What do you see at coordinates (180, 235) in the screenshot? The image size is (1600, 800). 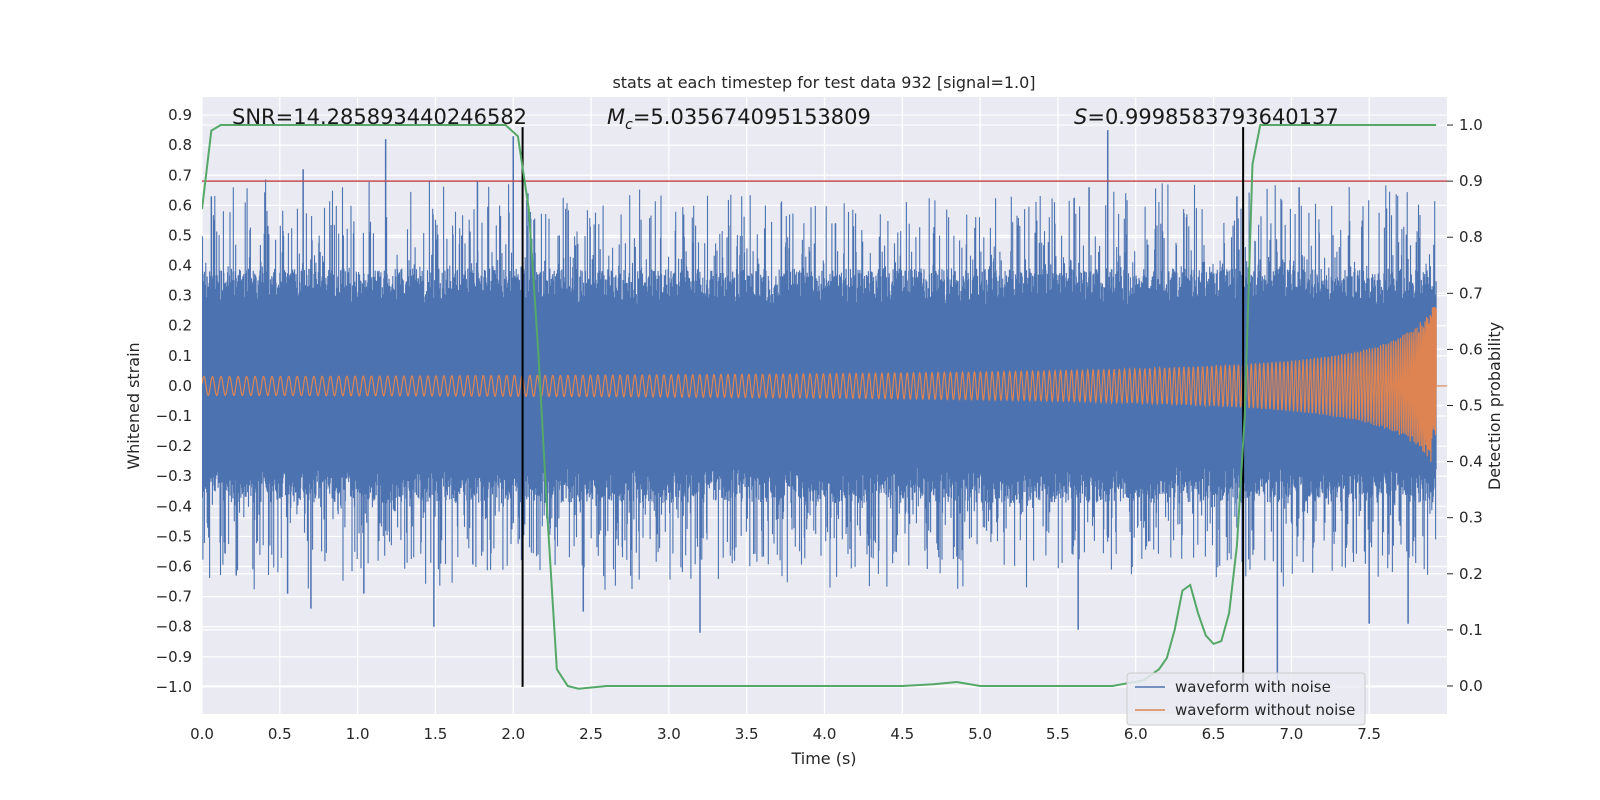 I see `y-tick-label: 0.5` at bounding box center [180, 235].